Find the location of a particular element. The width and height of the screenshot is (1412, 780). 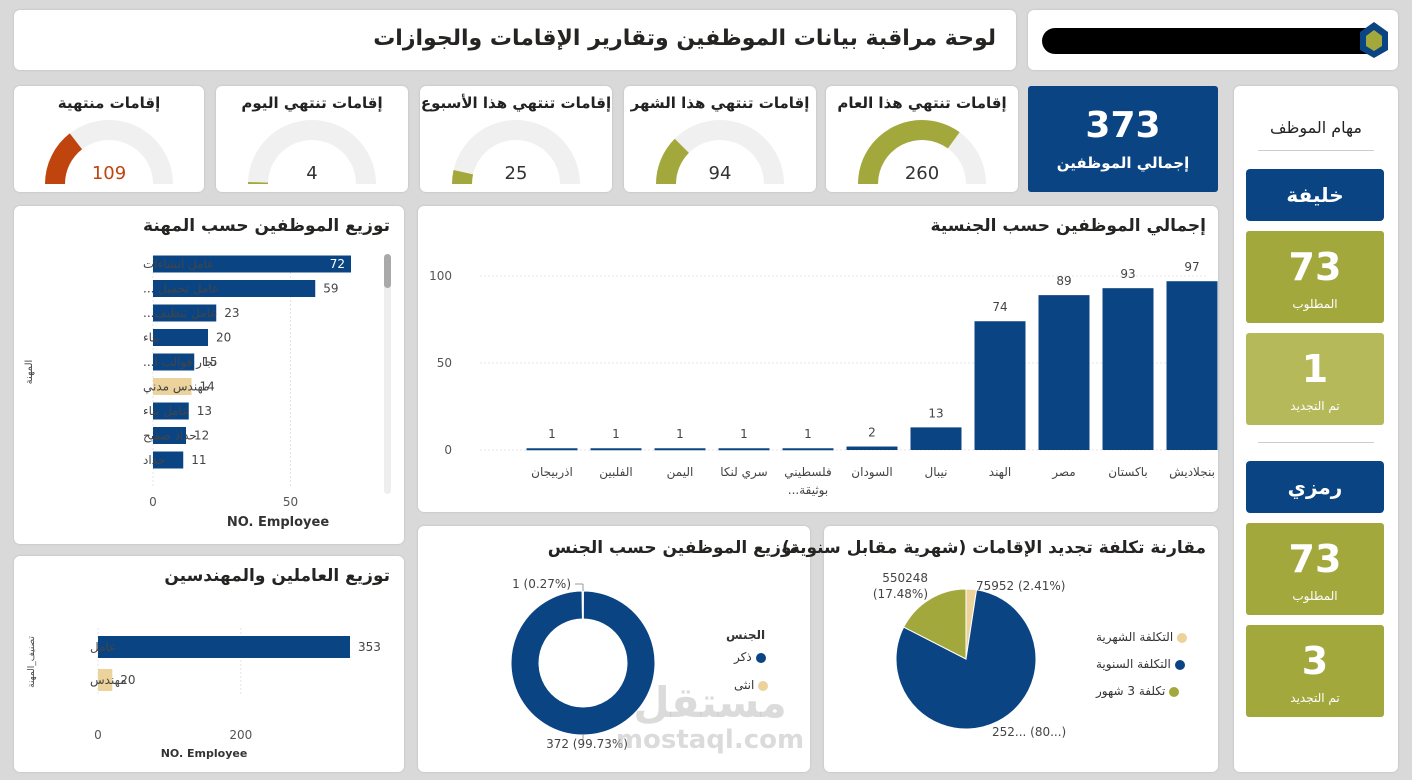

gender-legend-title: الجنس is located at coordinates (746, 635).